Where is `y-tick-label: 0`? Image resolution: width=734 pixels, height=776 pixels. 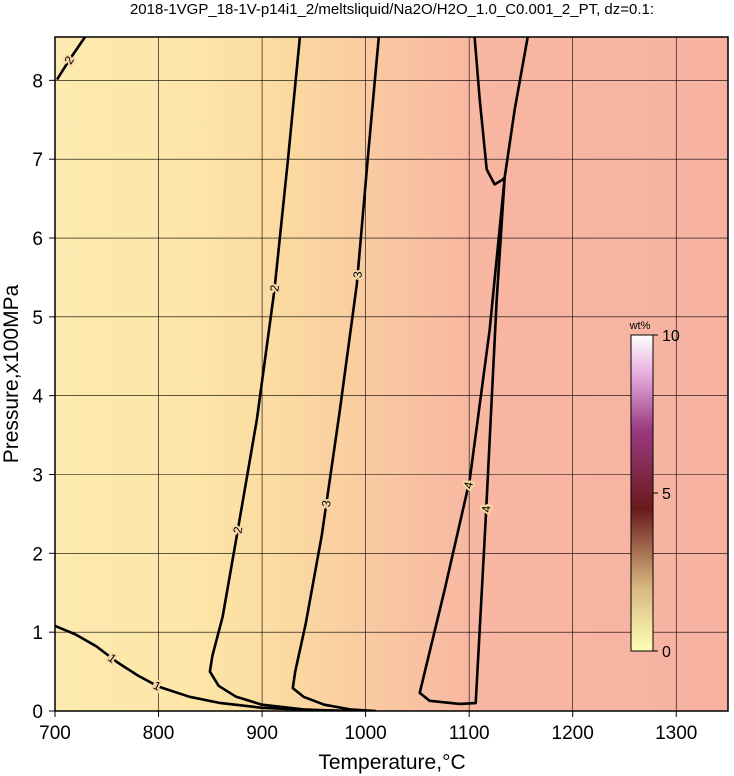
y-tick-label: 0 is located at coordinates (37, 712).